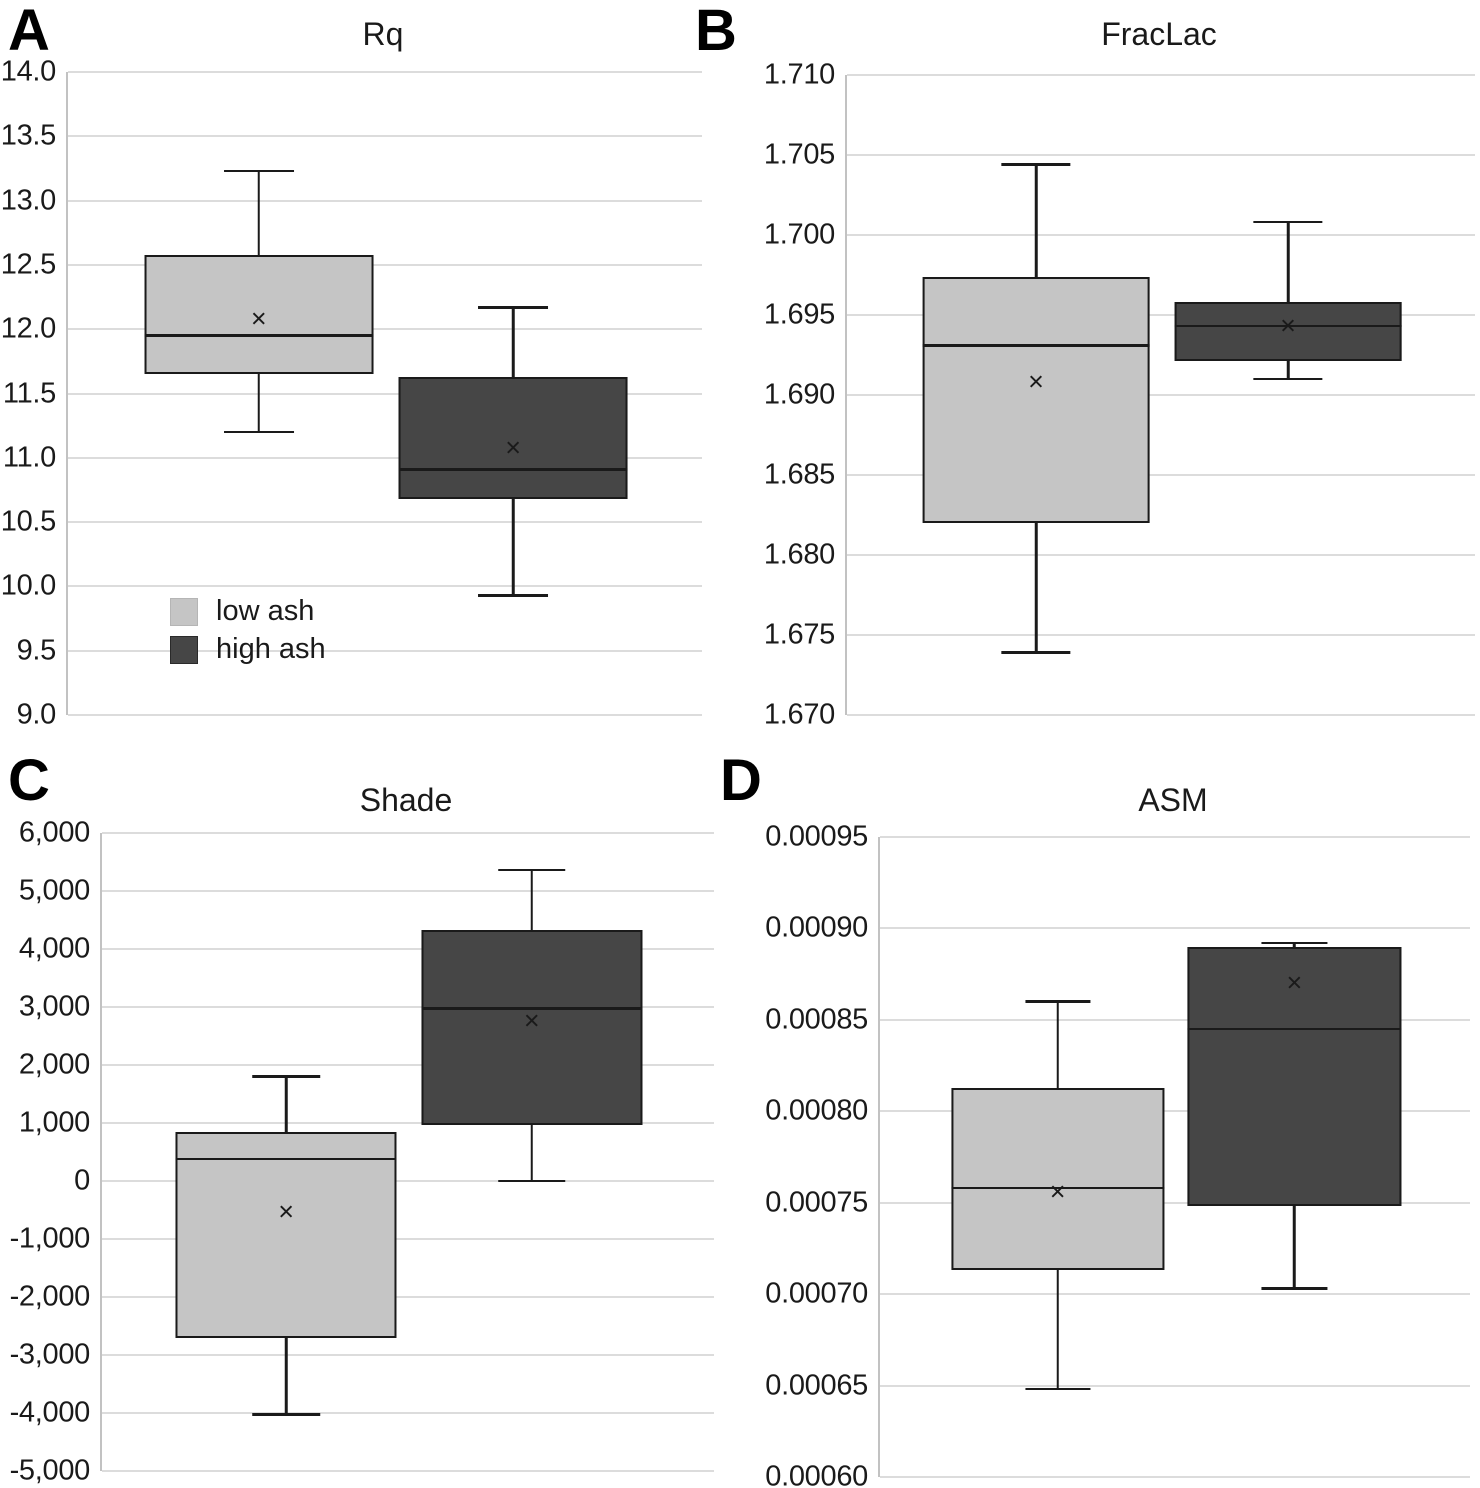 This screenshot has height=1488, width=1480. I want to click on y-tick-label: 14.0, so click(28, 71).